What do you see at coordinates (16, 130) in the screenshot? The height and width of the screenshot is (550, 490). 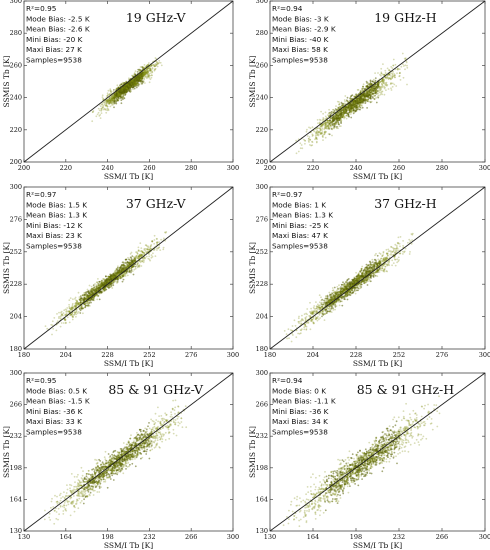 I see `y-tick-label: 220` at bounding box center [16, 130].